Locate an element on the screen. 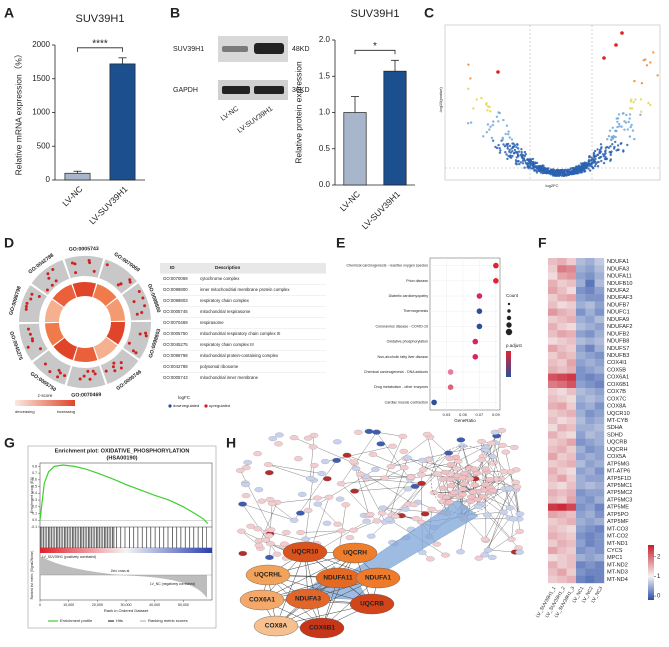 This screenshot has width=669, height=647. y-tick-label: 1.5 is located at coordinates (325, 75).